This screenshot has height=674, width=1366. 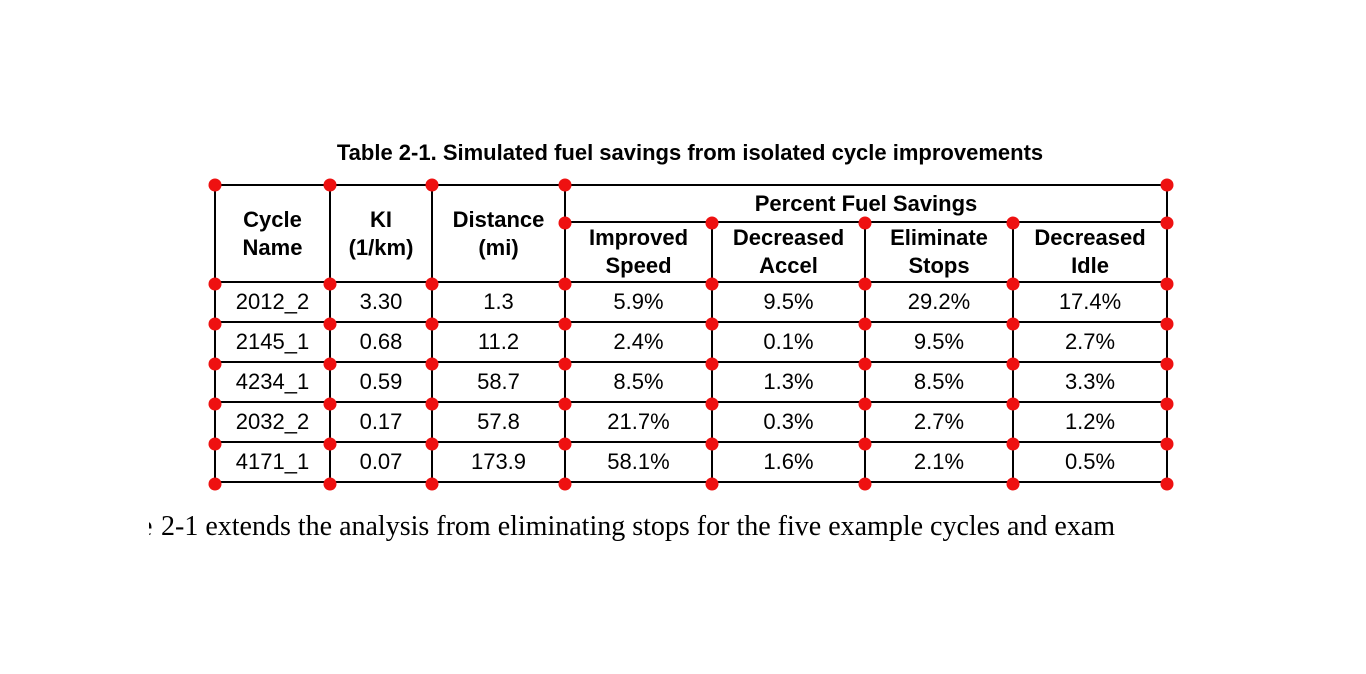 I want to click on cell-decreased-accel: 0.3%, so click(x=788, y=422).